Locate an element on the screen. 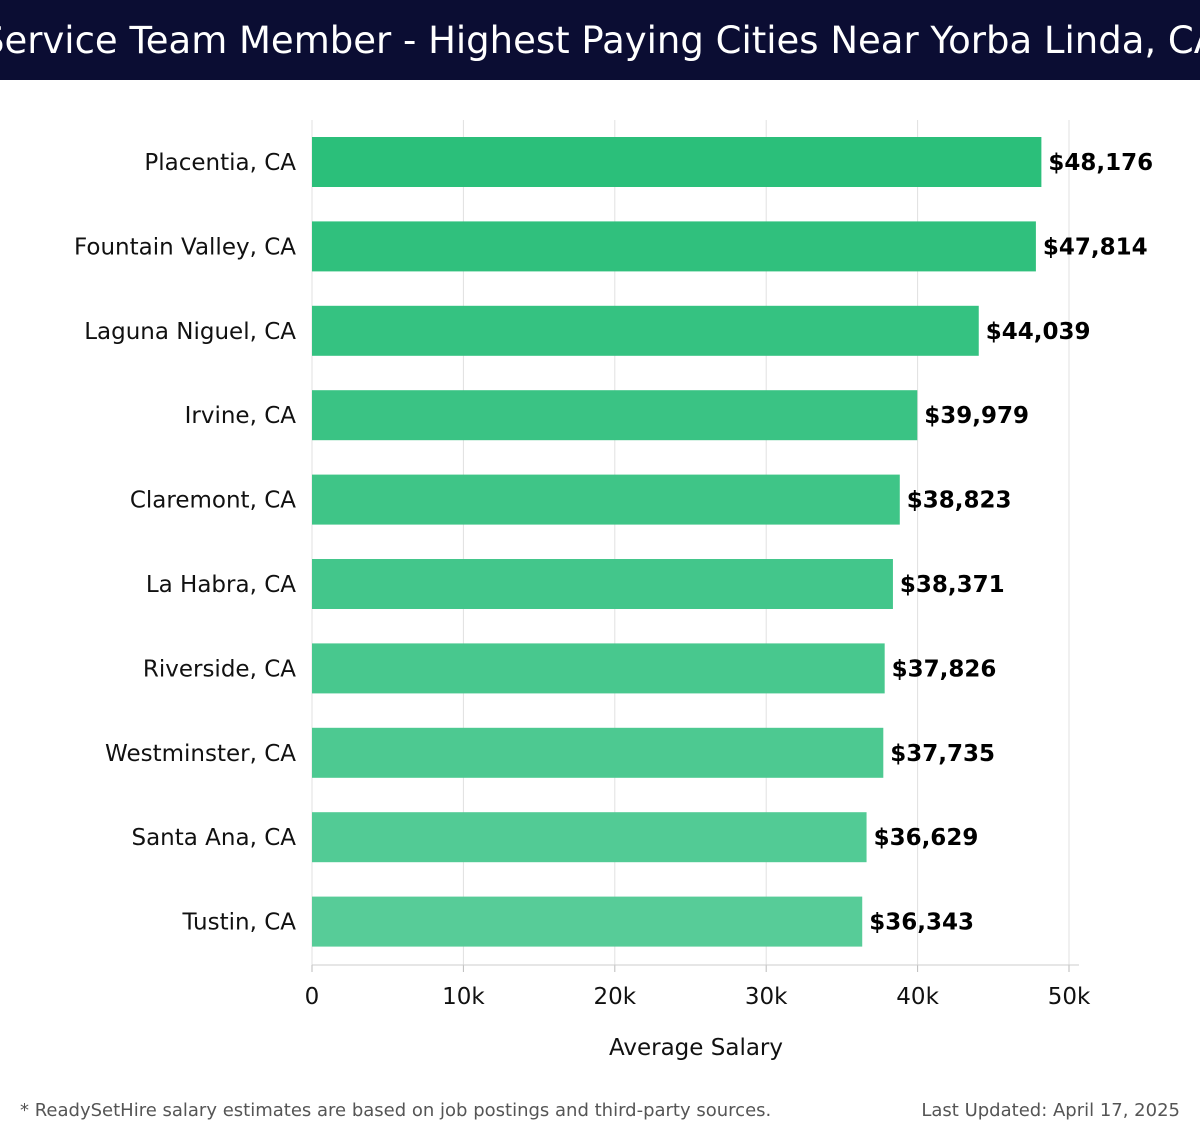 The image size is (1200, 1140). data-label: $36,629 is located at coordinates (926, 838).